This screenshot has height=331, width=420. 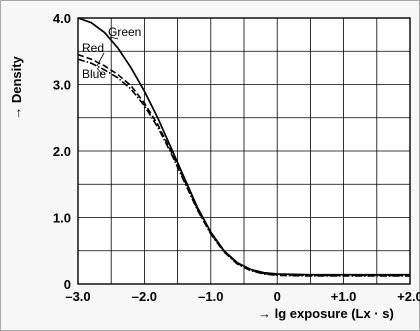 I want to click on y-axis-label: → Density, so click(x=16, y=87).